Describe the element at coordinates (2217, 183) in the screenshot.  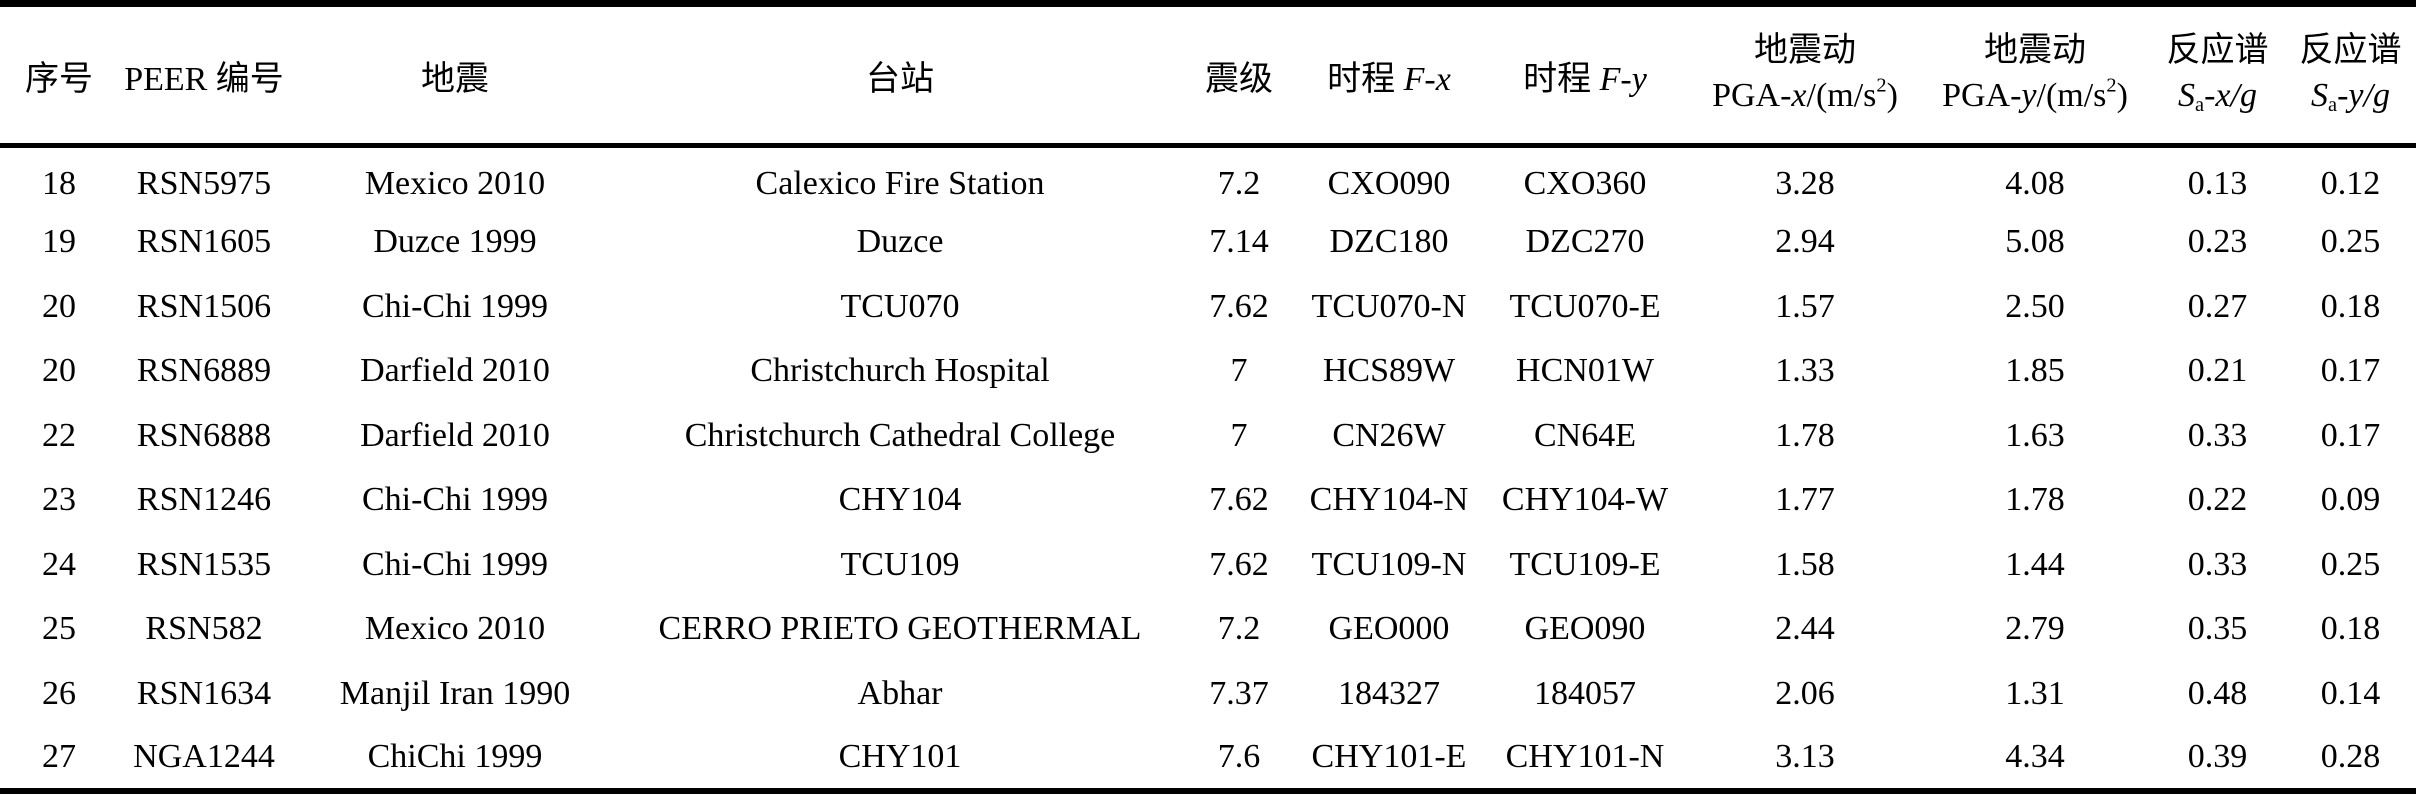
I see `cell-sa-x: 0.13` at that location.